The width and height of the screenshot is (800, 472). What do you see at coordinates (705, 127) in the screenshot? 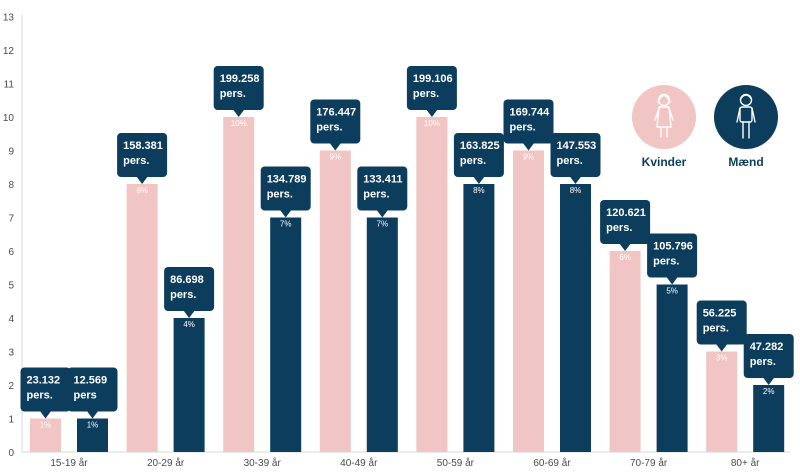
I see `legend: Kvinder Mænd` at bounding box center [705, 127].